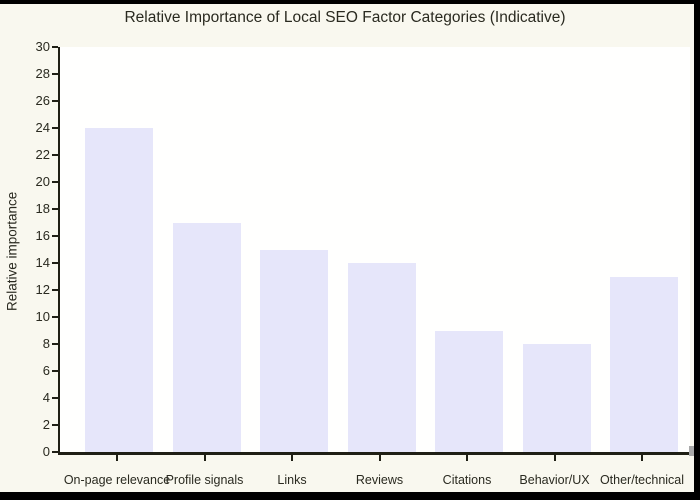 The width and height of the screenshot is (700, 500). What do you see at coordinates (42, 208) in the screenshot?
I see `y-tick-label: 18` at bounding box center [42, 208].